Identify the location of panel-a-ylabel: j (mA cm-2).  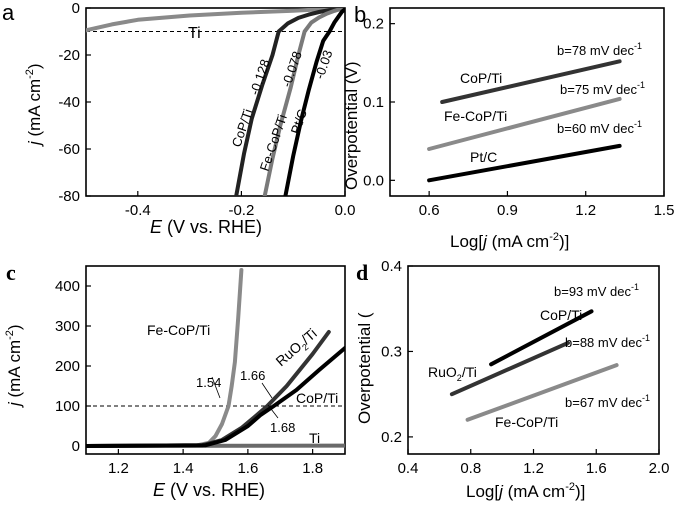
(34, 105).